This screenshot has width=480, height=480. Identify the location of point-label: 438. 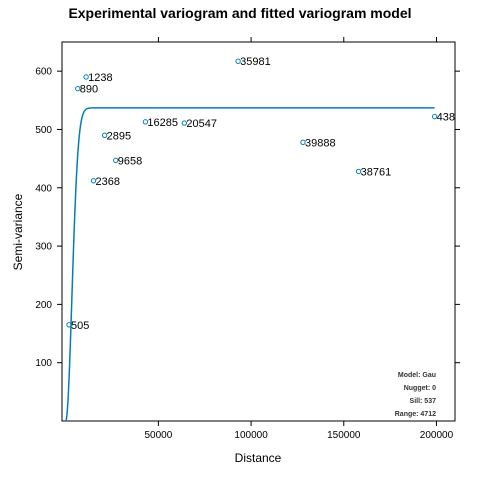
(446, 118).